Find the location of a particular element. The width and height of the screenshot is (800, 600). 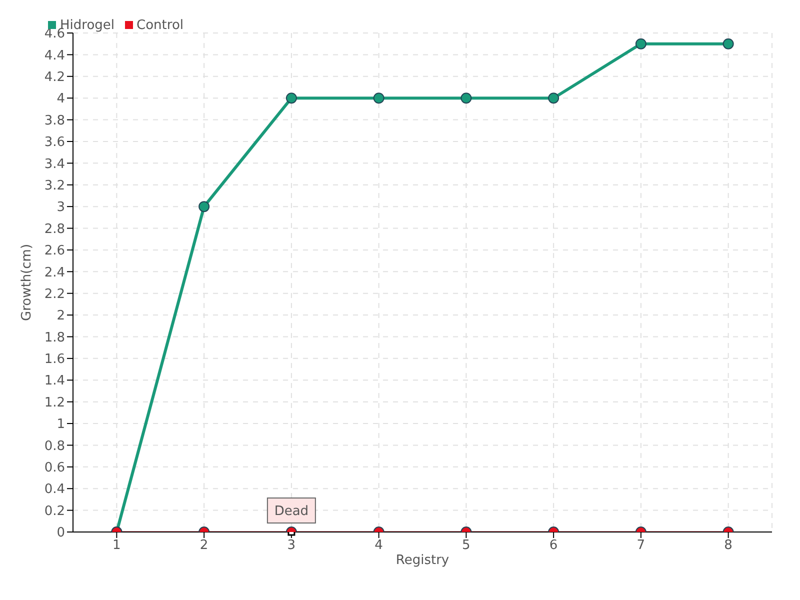

y-tick-label: 0 is located at coordinates (60, 533).